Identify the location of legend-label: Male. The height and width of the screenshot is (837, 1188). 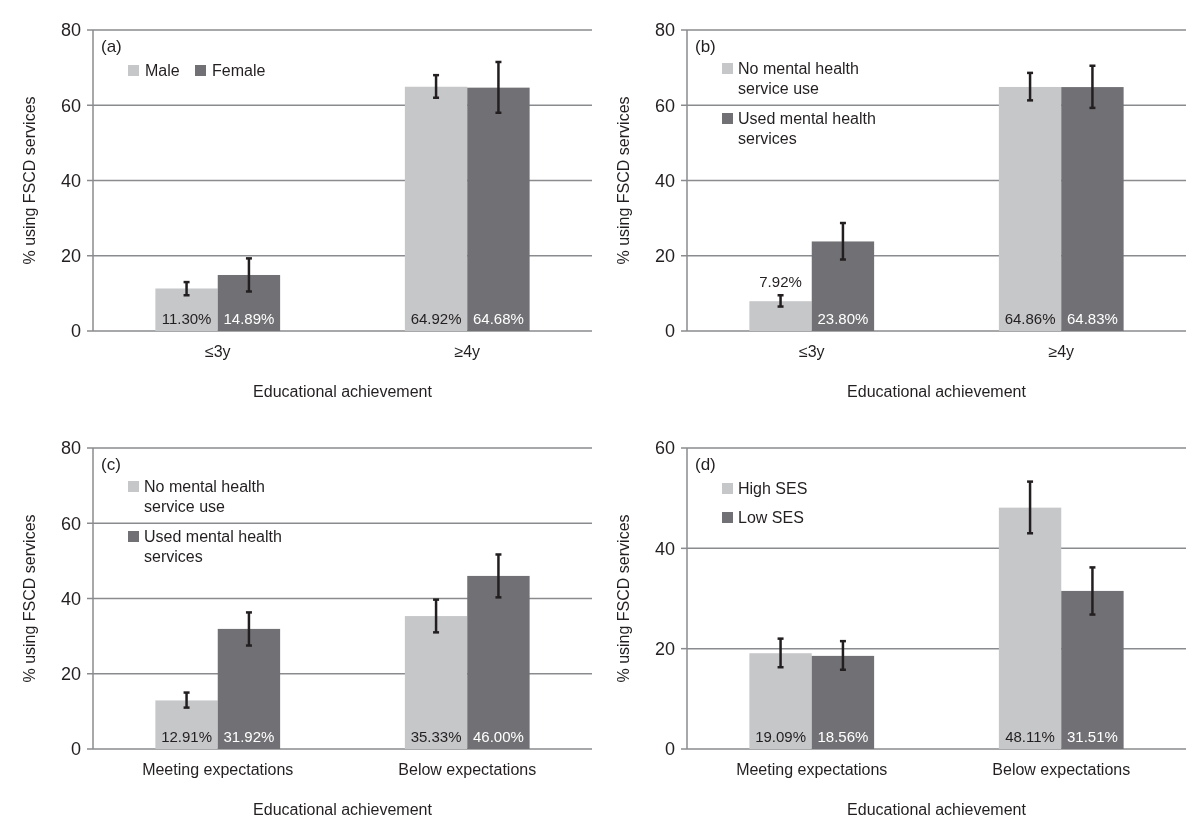
(162, 70).